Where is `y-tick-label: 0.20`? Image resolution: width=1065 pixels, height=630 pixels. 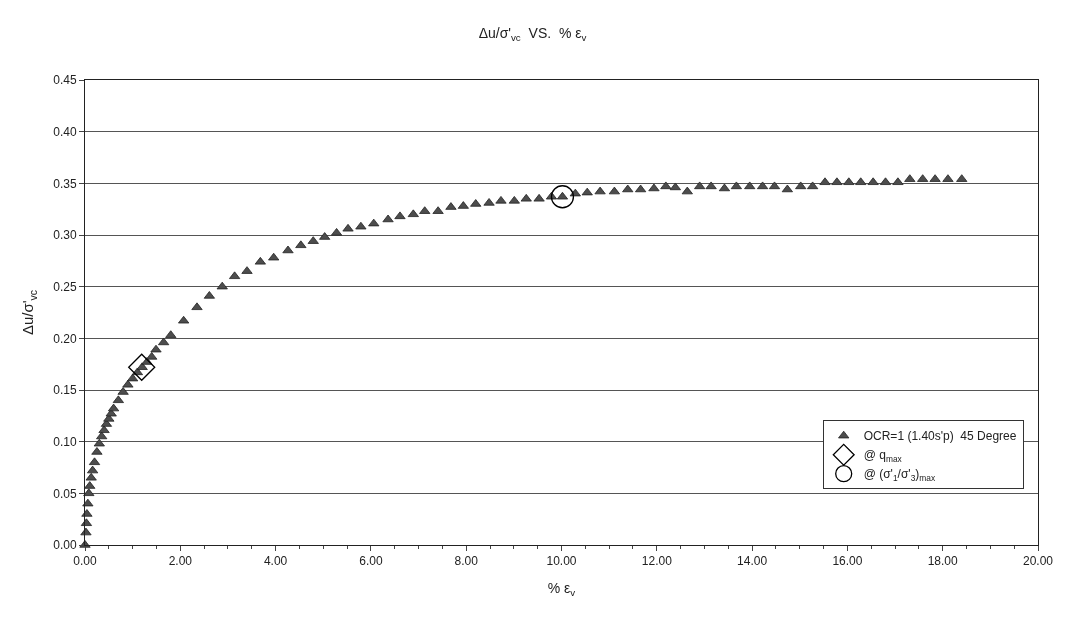 y-tick-label: 0.20 is located at coordinates (65, 338).